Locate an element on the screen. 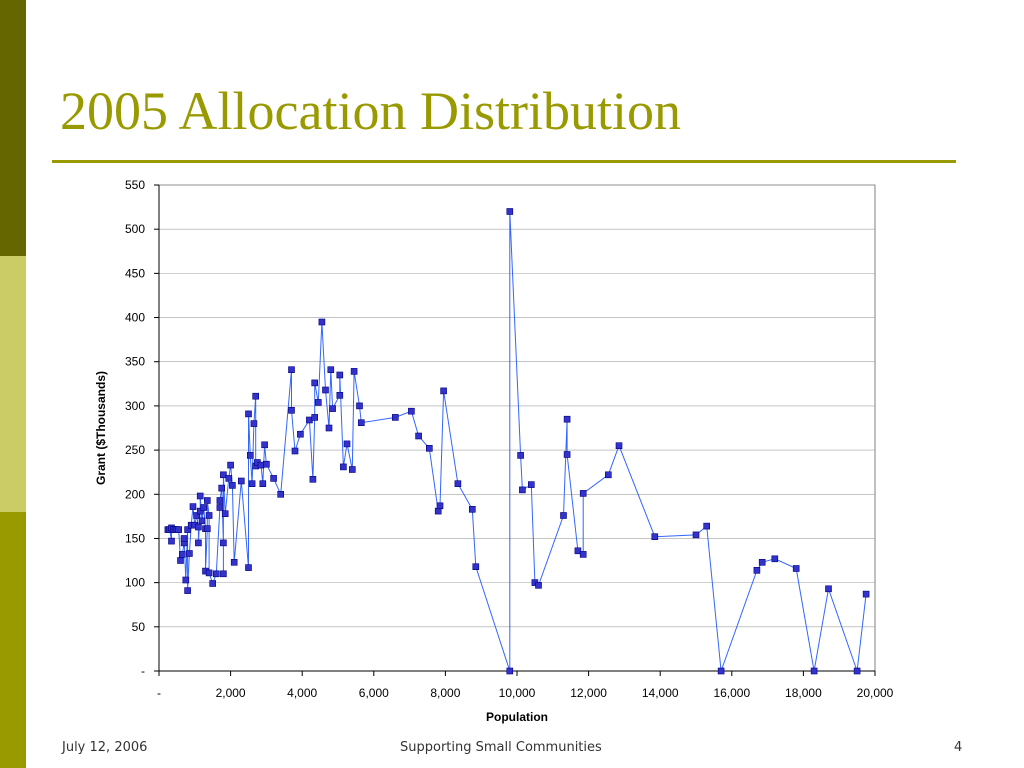 The width and height of the screenshot is (1024, 768). y-tick-label: 100 is located at coordinates (135, 583).